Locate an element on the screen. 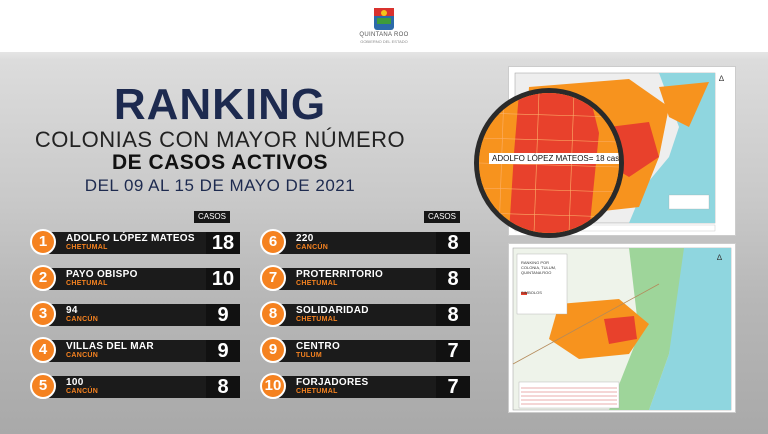 This screenshot has height=434, width=768. subtitle-line-1: COLONIAS CON MAYOR NÚMERO is located at coordinates (220, 139).